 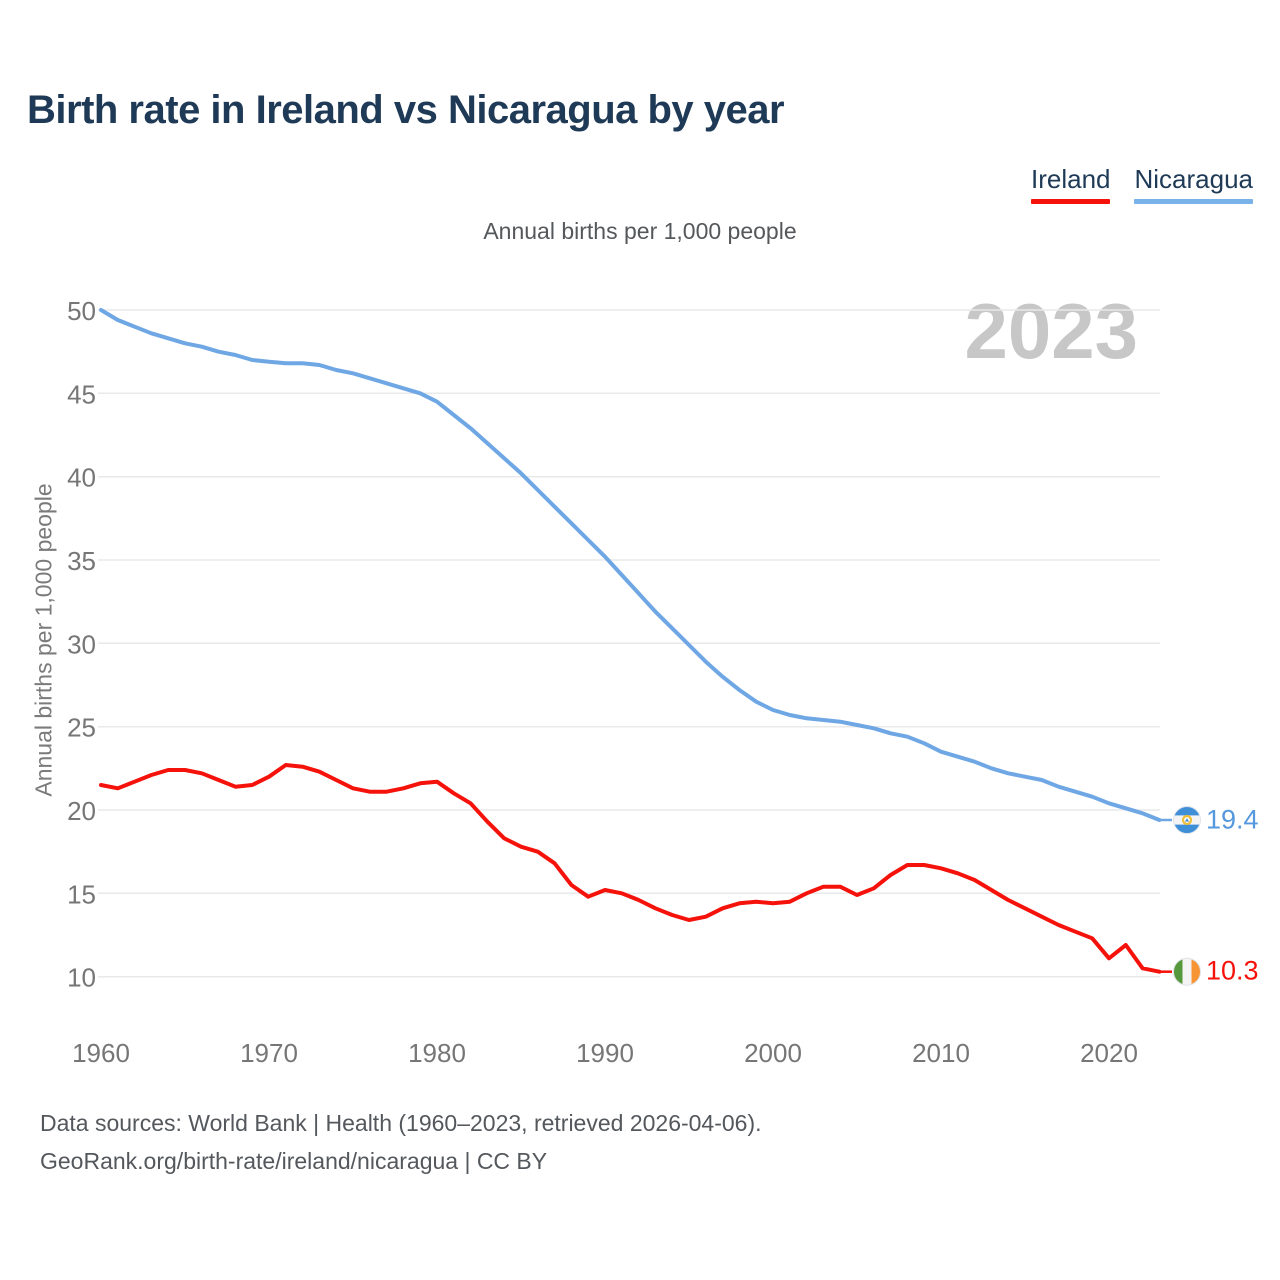 What do you see at coordinates (640, 231) in the screenshot?
I see `chart-subtitle: Annual births per 1,000 people` at bounding box center [640, 231].